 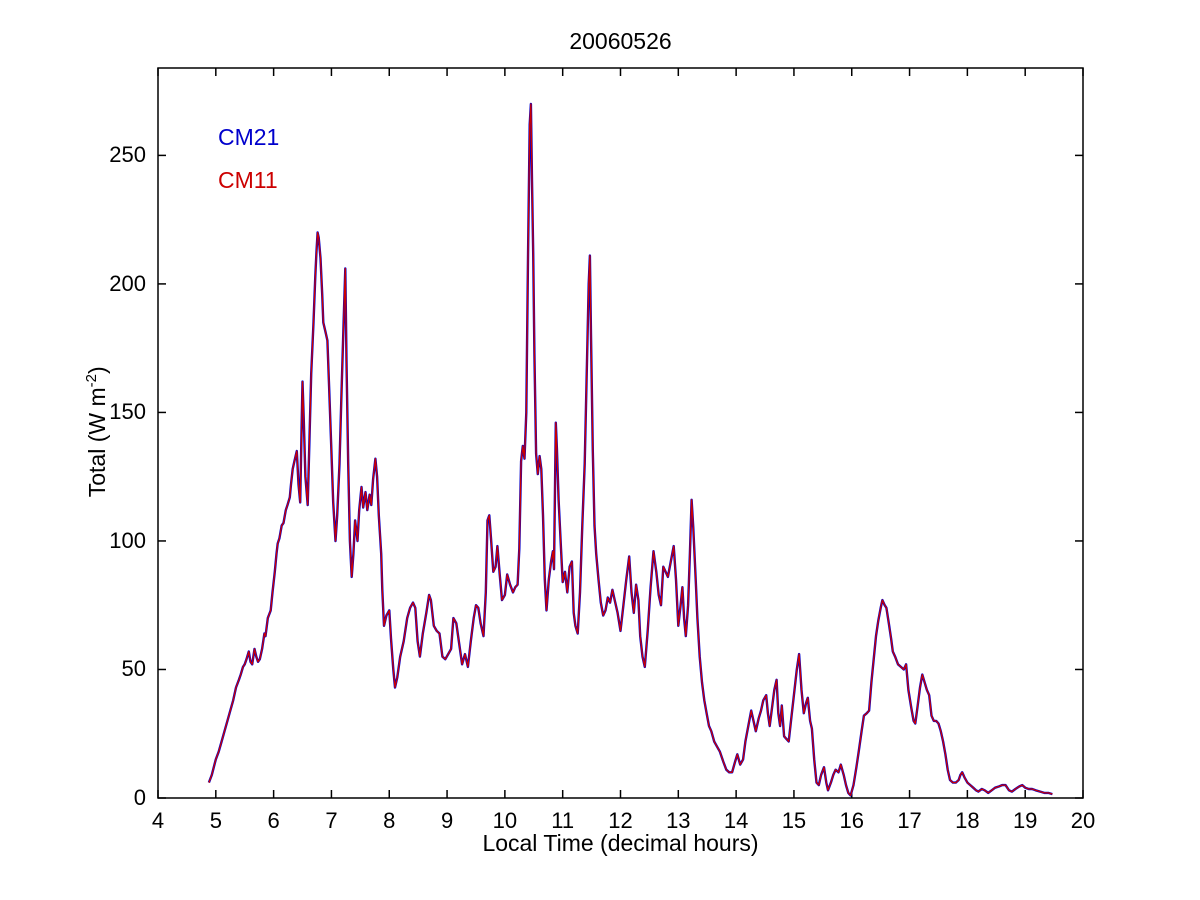 What do you see at coordinates (331, 820) in the screenshot?
I see `x-tick-label: 7` at bounding box center [331, 820].